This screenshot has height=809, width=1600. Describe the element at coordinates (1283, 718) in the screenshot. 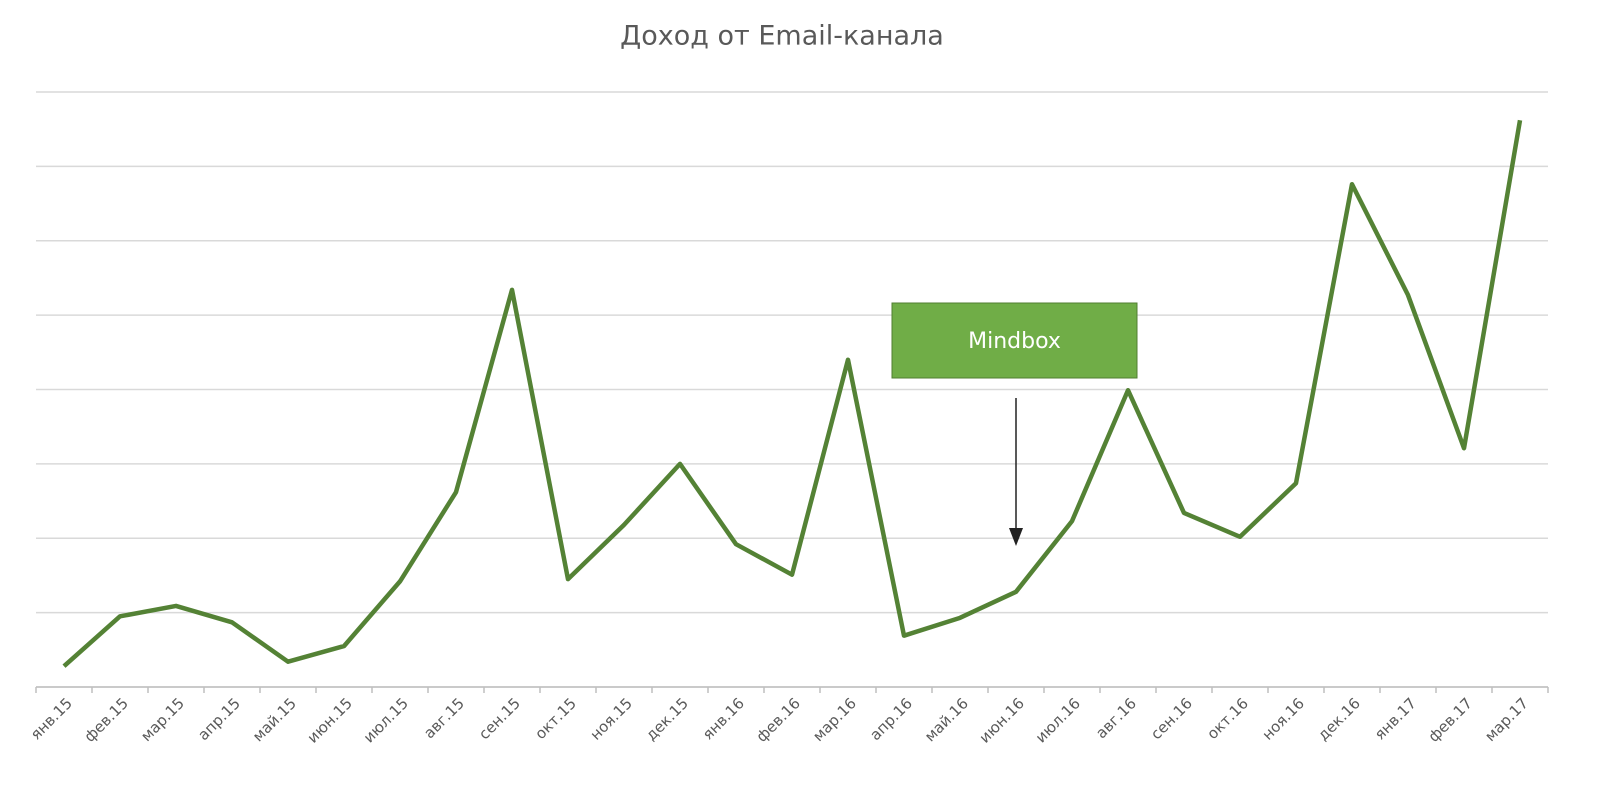

I see `x-tick-label: ноя.16` at that location.